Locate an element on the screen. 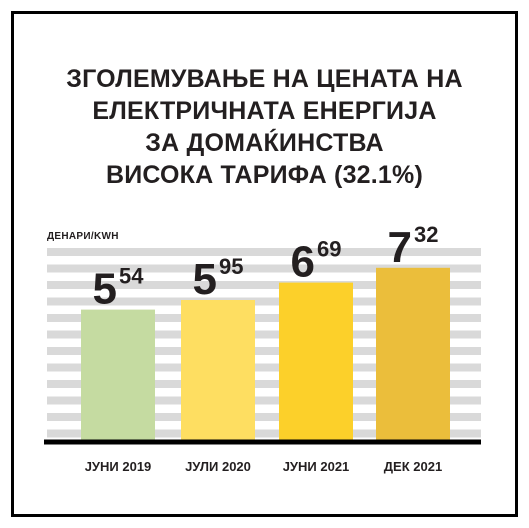 The height and width of the screenshot is (528, 529). title-line-3: ЗА ДОМАЌИНСТВА is located at coordinates (264, 143).